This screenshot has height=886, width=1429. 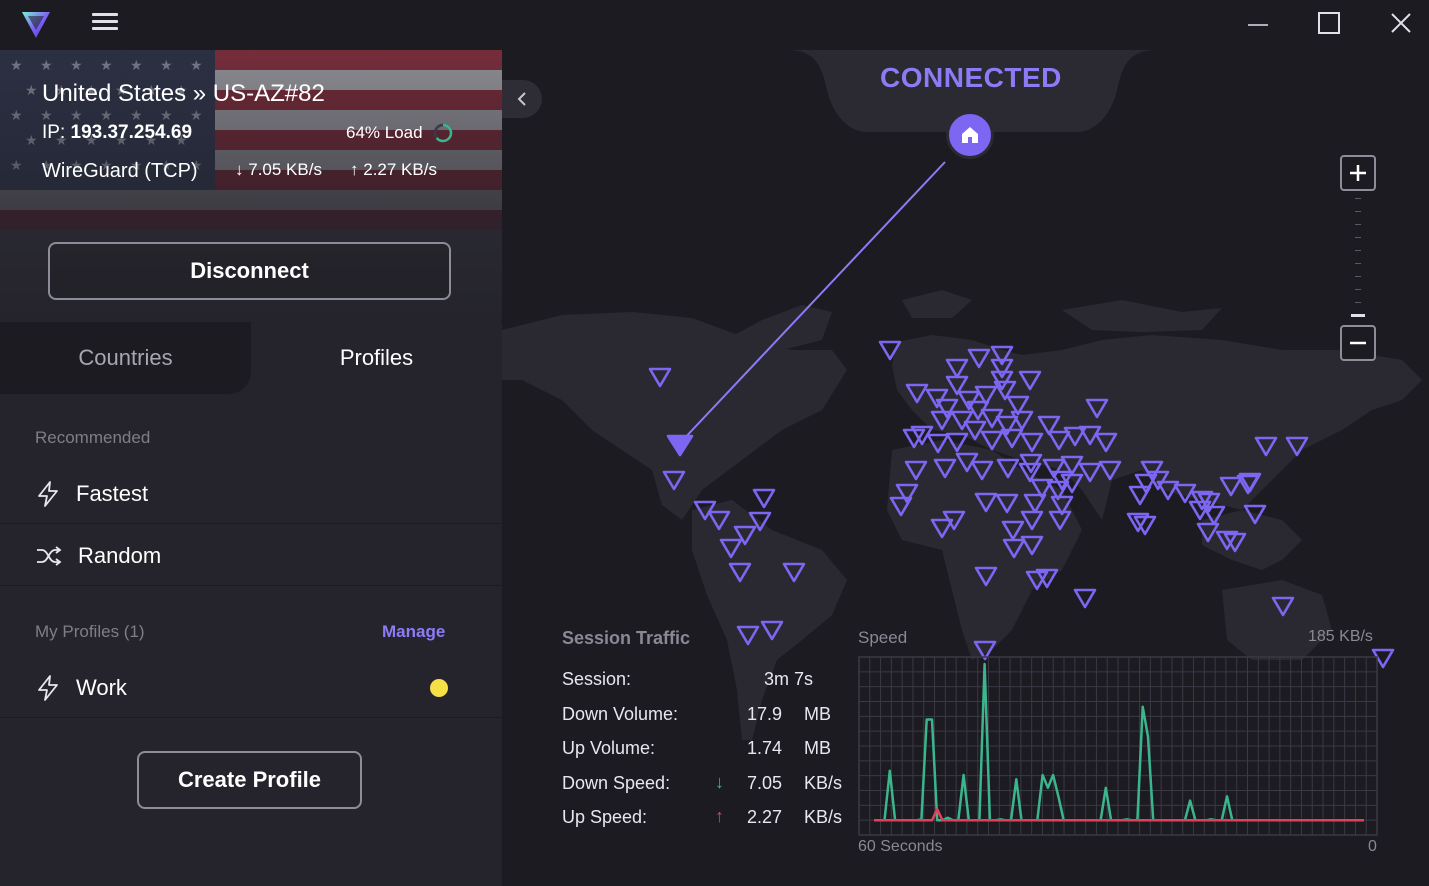 I want to click on tab-countries: Countries, so click(x=125, y=358).